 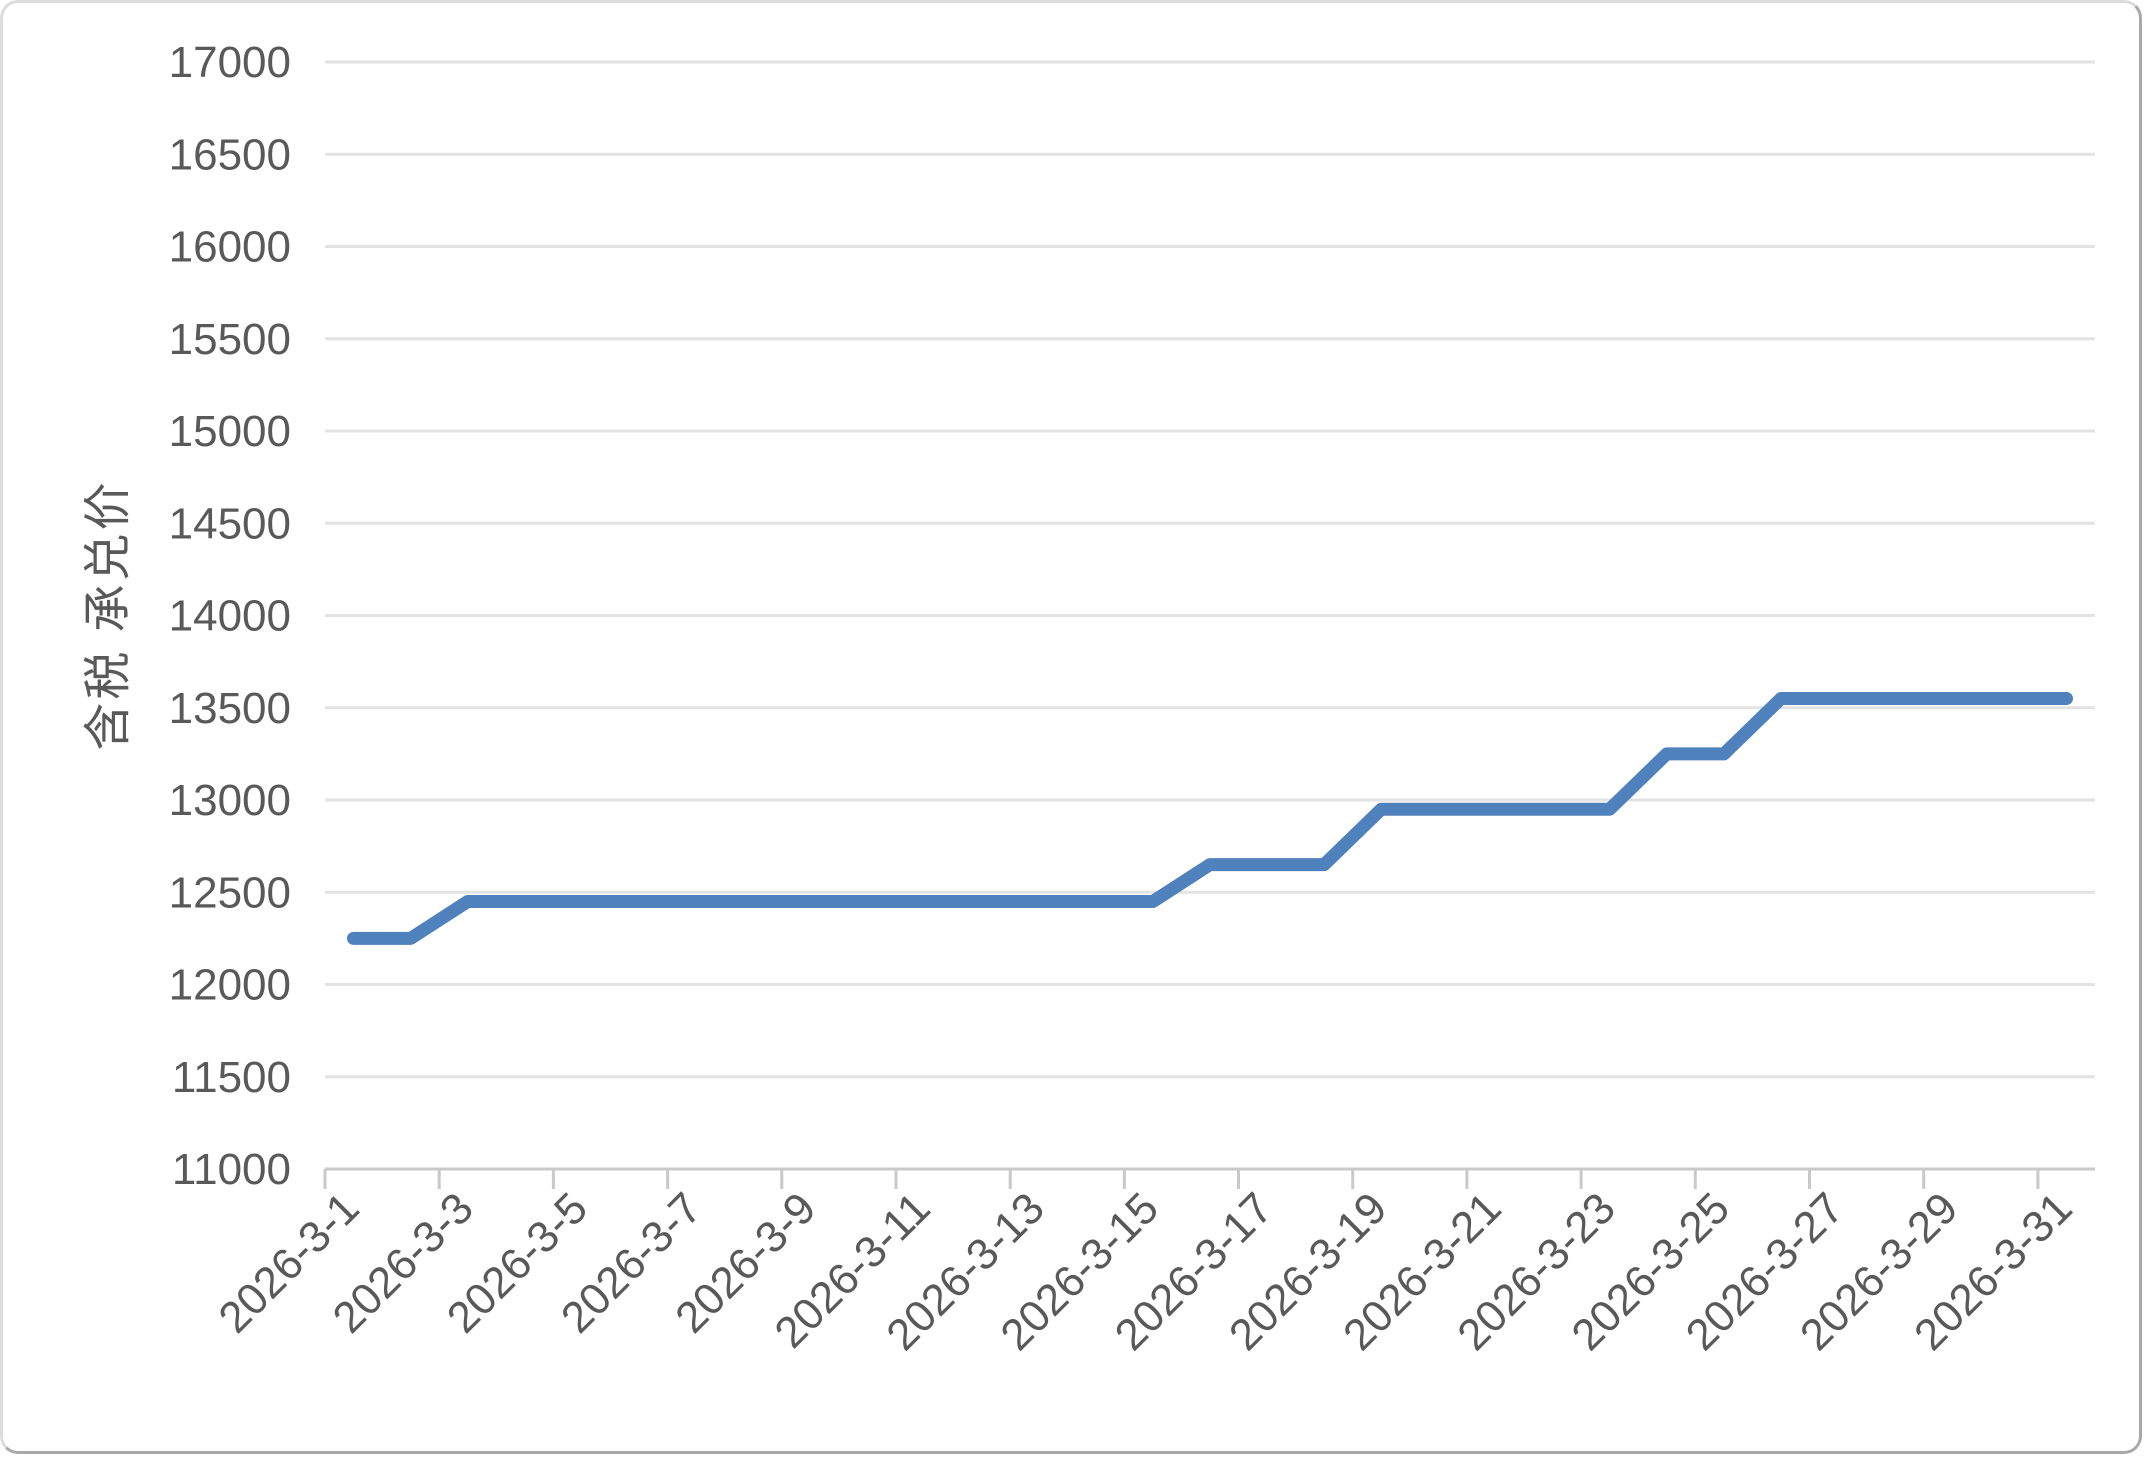 What do you see at coordinates (231, 1077) in the screenshot?
I see `y-tick-label: 11500` at bounding box center [231, 1077].